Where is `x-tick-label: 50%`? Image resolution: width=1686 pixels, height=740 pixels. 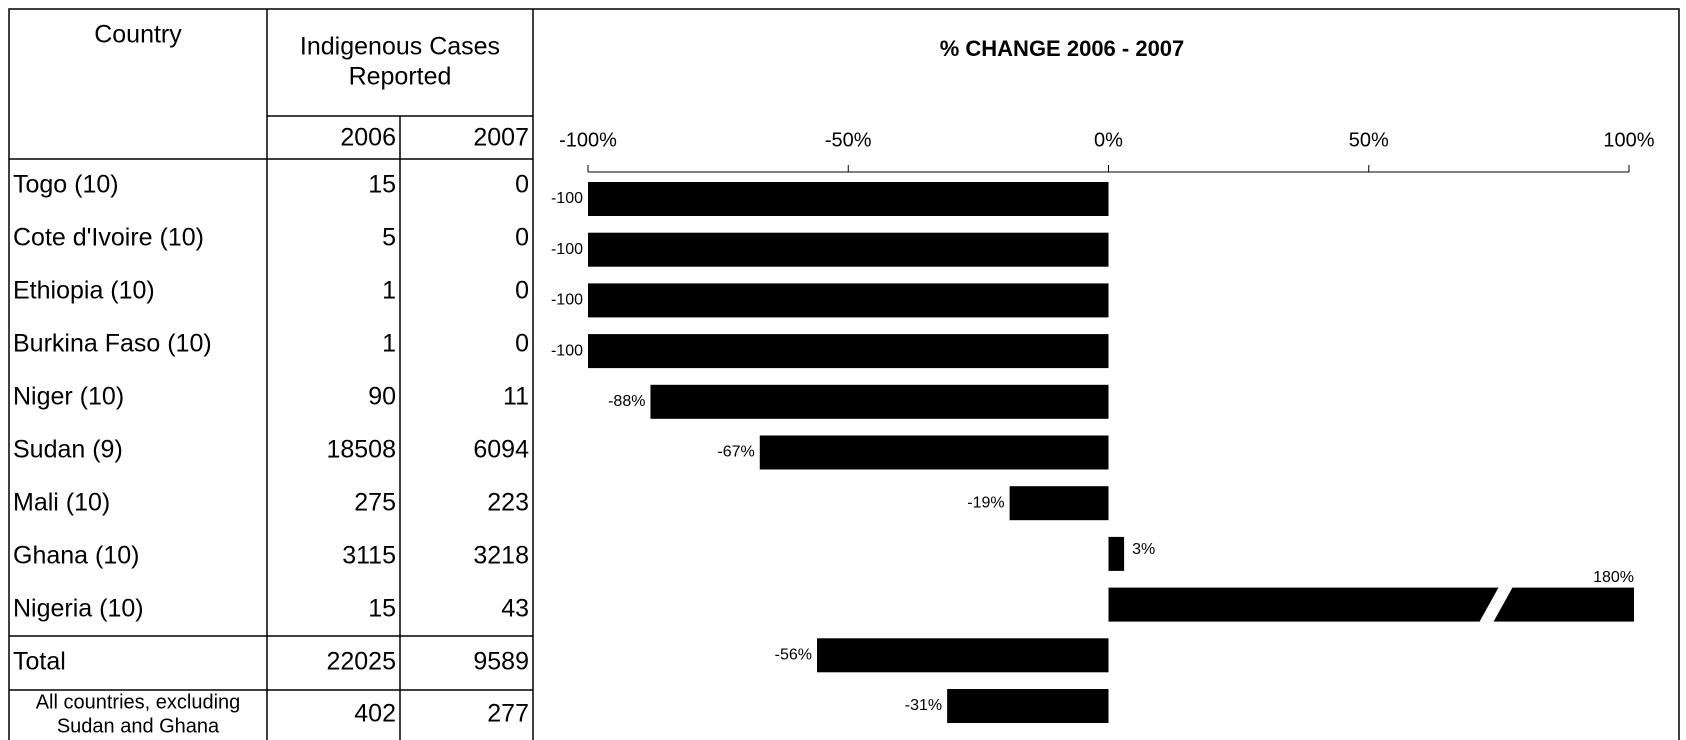
x-tick-label: 50% is located at coordinates (1369, 140).